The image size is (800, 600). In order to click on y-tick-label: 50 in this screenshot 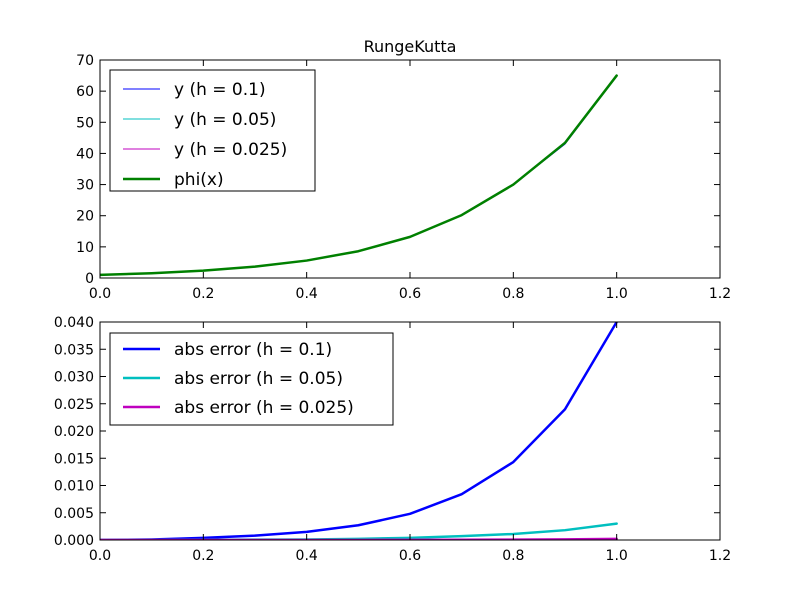, I will do `click(85, 123)`.